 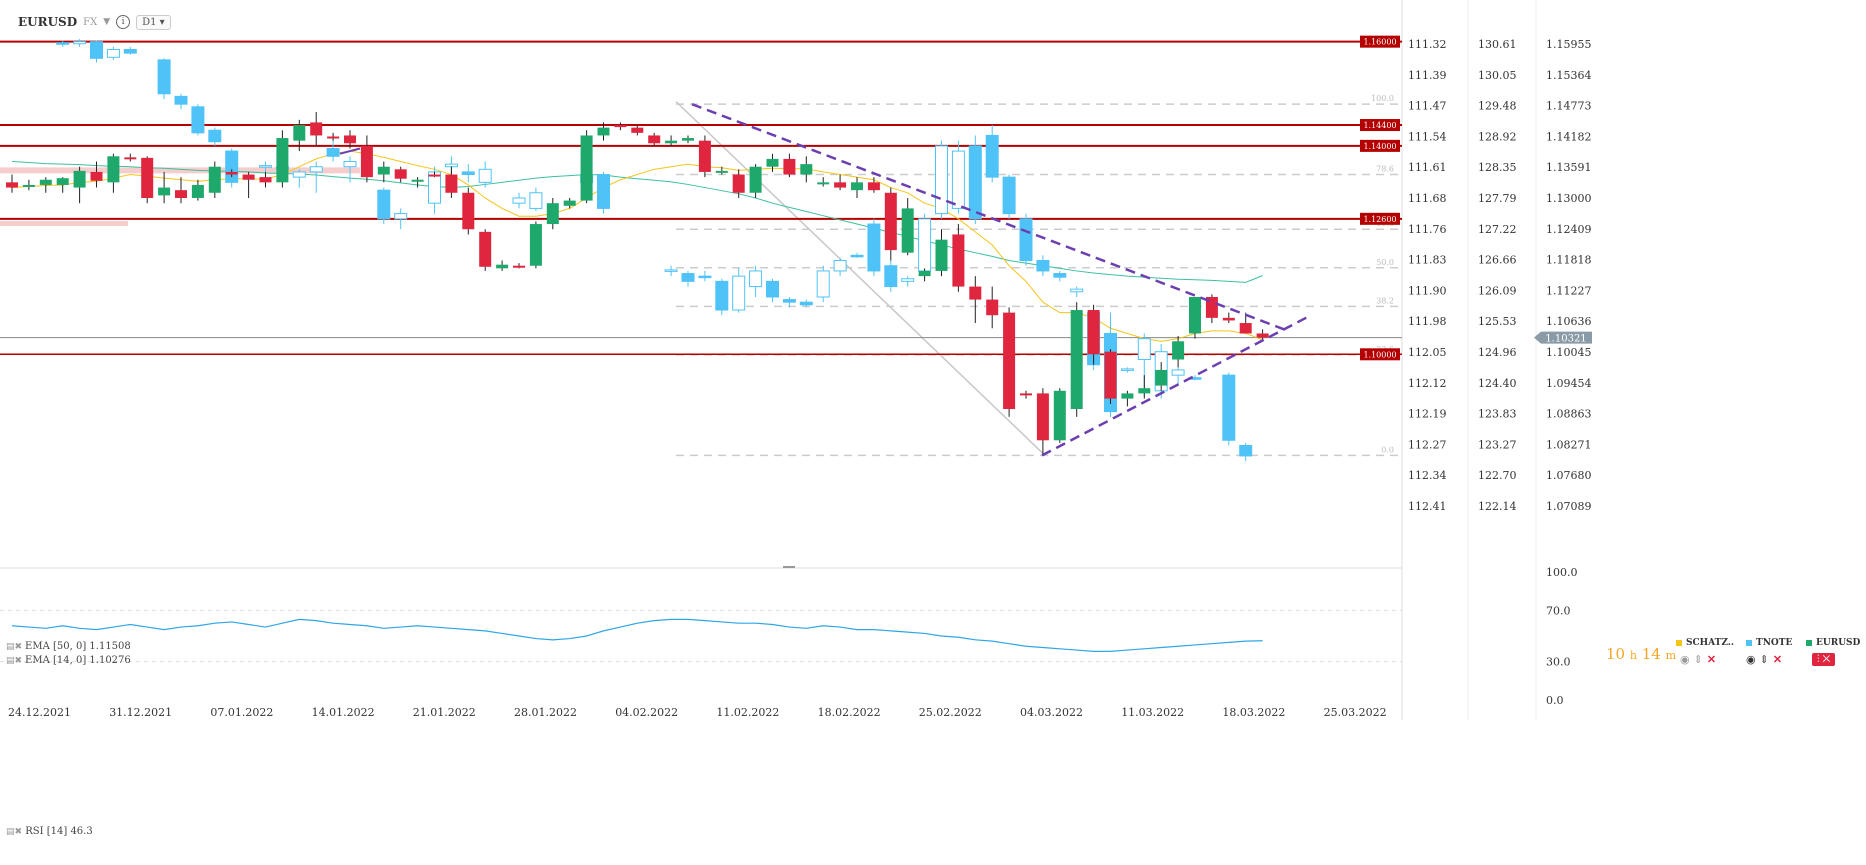 I want to click on upper-trendline, so click(x=990, y=218).